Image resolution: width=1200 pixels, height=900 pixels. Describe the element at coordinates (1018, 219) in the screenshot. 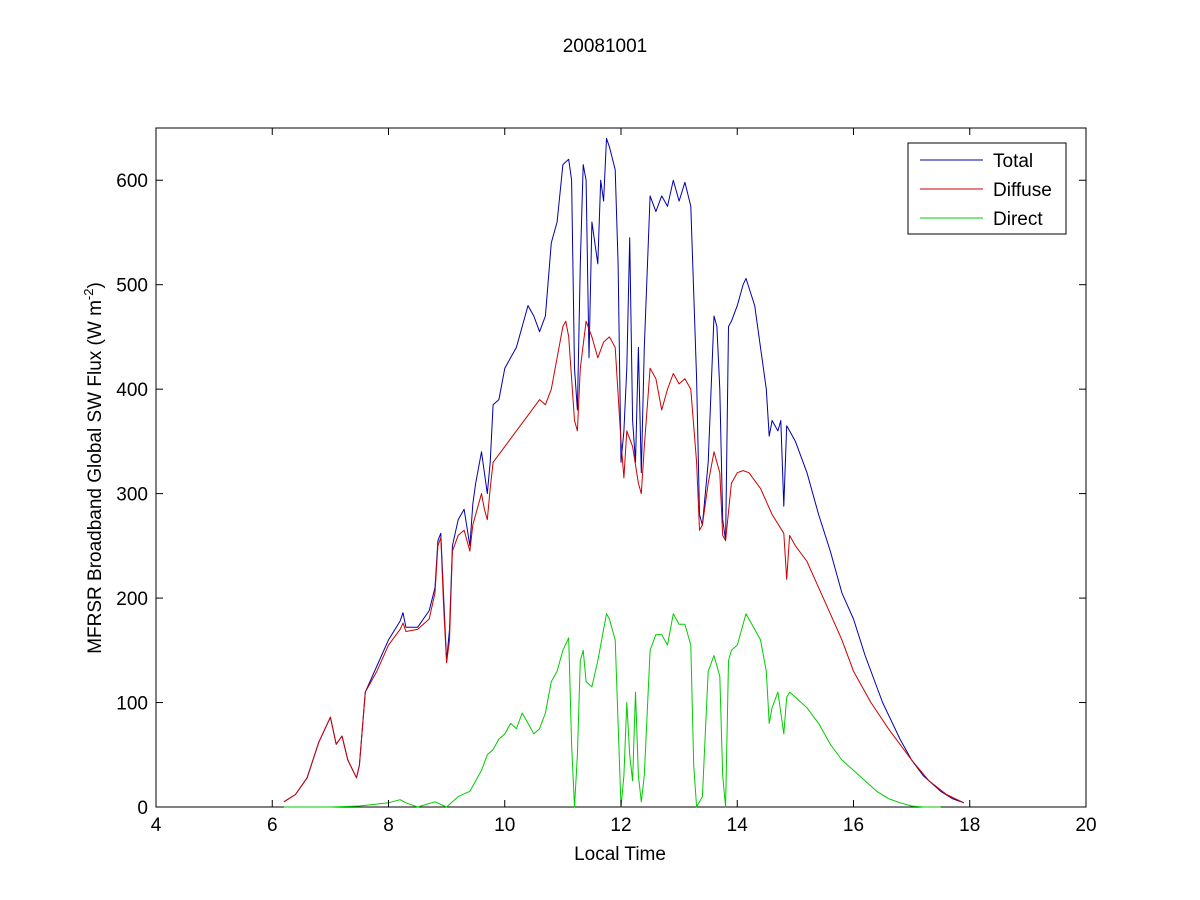

I see `legend-label-direct: Direct` at that location.